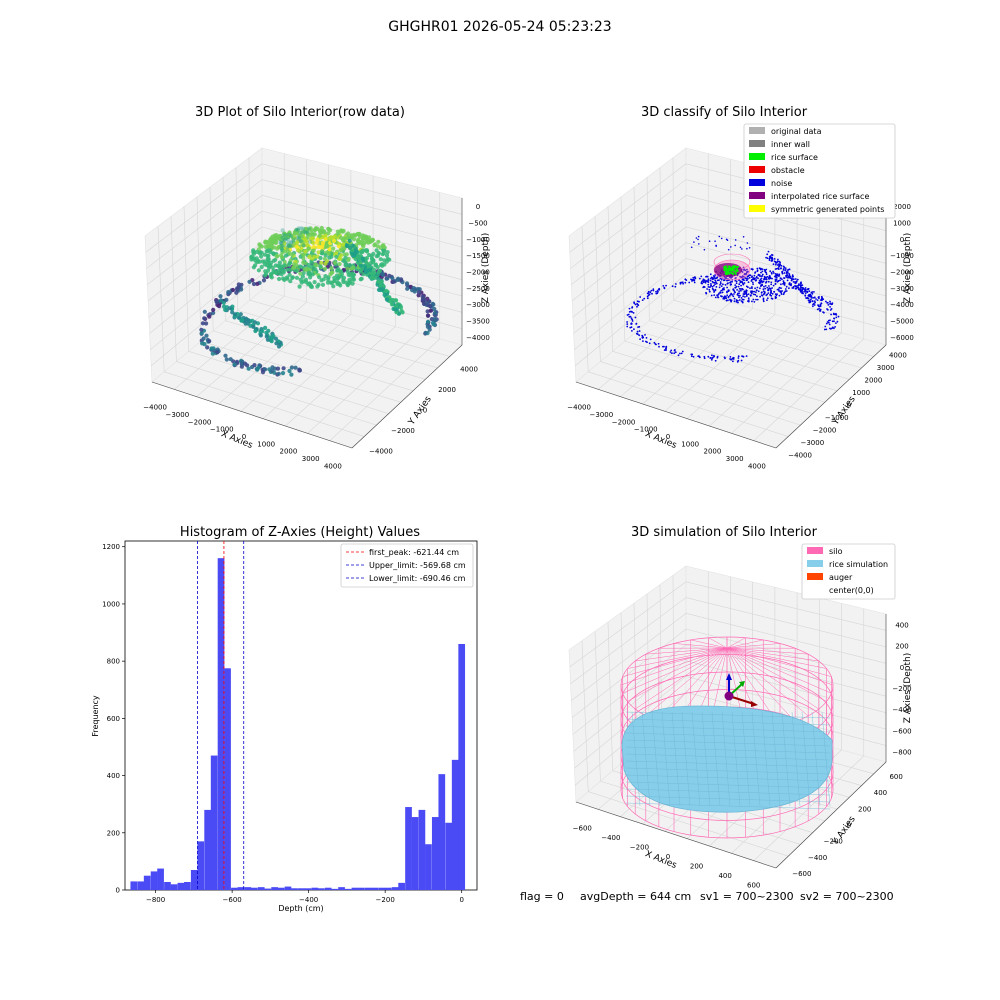  Describe the element at coordinates (729, 268) in the screenshot. I see `rice-surface-point` at that location.